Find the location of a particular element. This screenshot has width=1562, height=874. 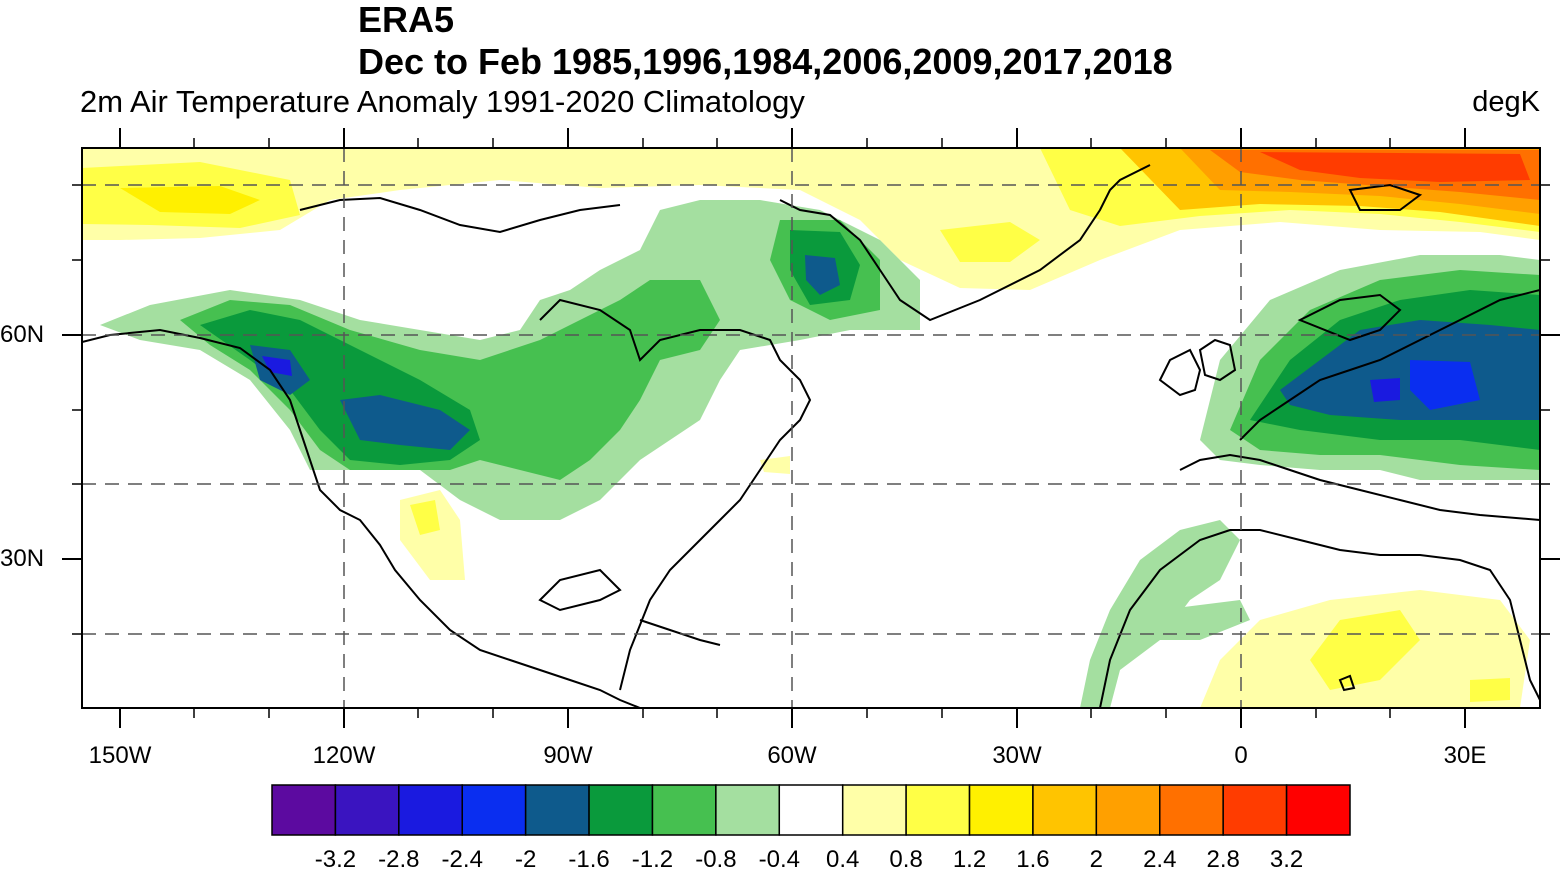

lon-label-60w: 60W is located at coordinates (792, 755).